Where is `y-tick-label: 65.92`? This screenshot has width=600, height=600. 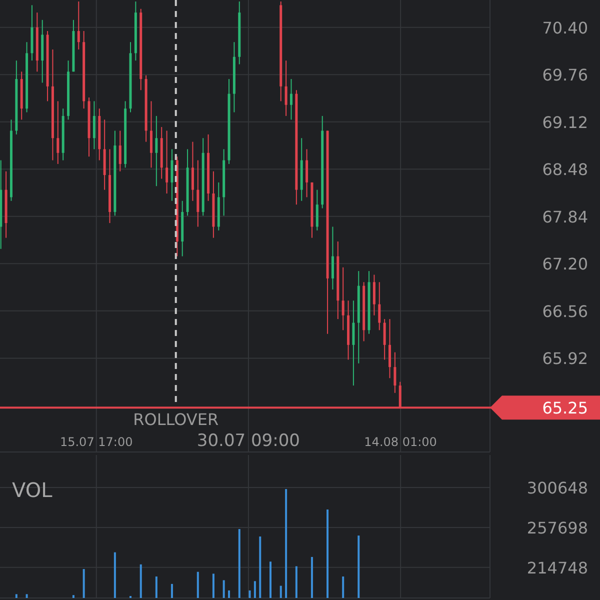
y-tick-label: 65.92 is located at coordinates (565, 358).